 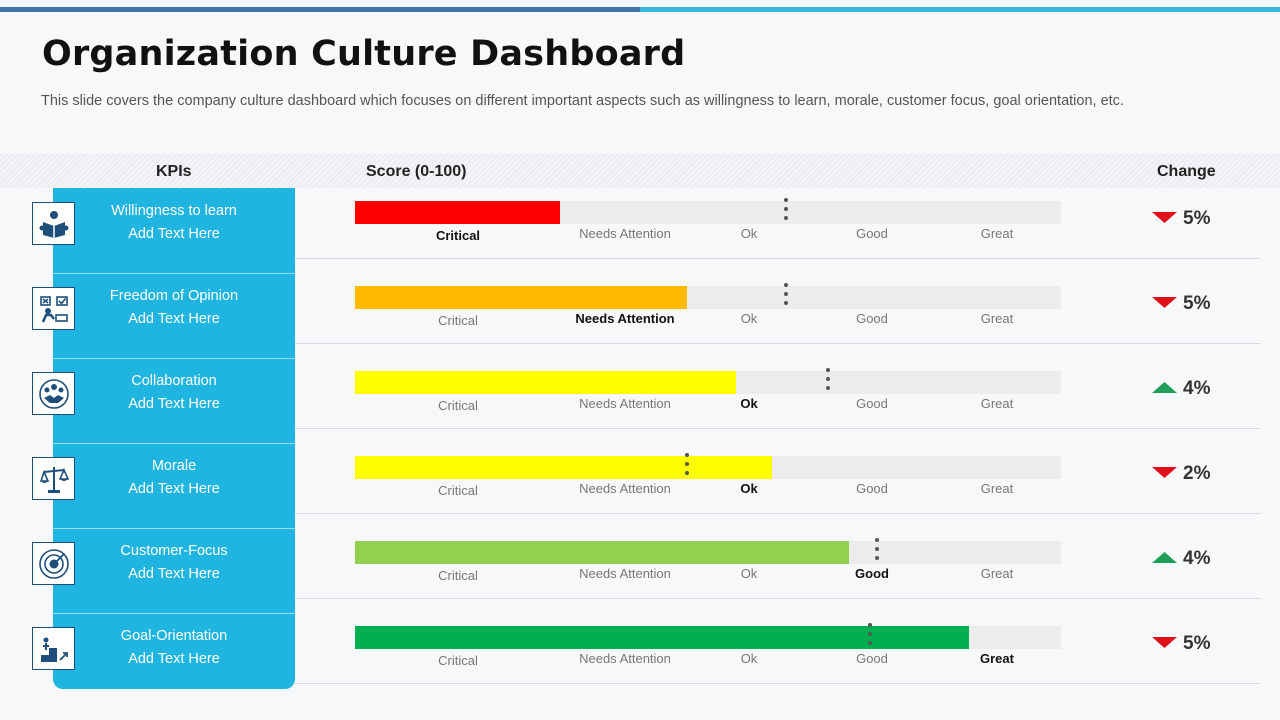 What do you see at coordinates (174, 636) in the screenshot?
I see `kpi-name: Goal-Orientation` at bounding box center [174, 636].